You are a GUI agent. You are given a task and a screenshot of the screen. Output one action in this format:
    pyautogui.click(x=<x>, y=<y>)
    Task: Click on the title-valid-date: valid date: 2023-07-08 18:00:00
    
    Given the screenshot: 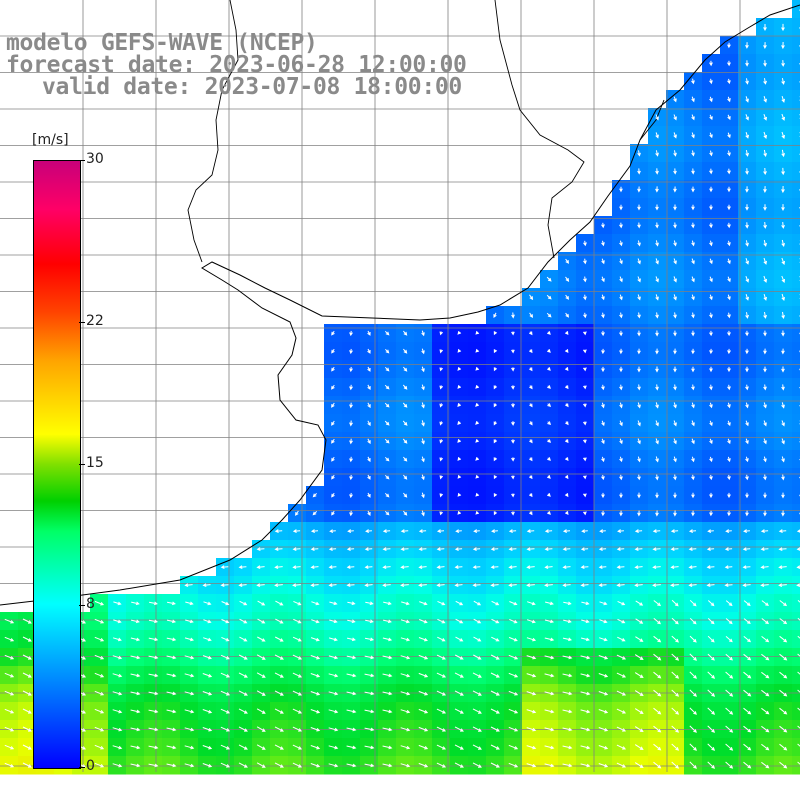 What is the action you would take?
    pyautogui.click(x=252, y=87)
    